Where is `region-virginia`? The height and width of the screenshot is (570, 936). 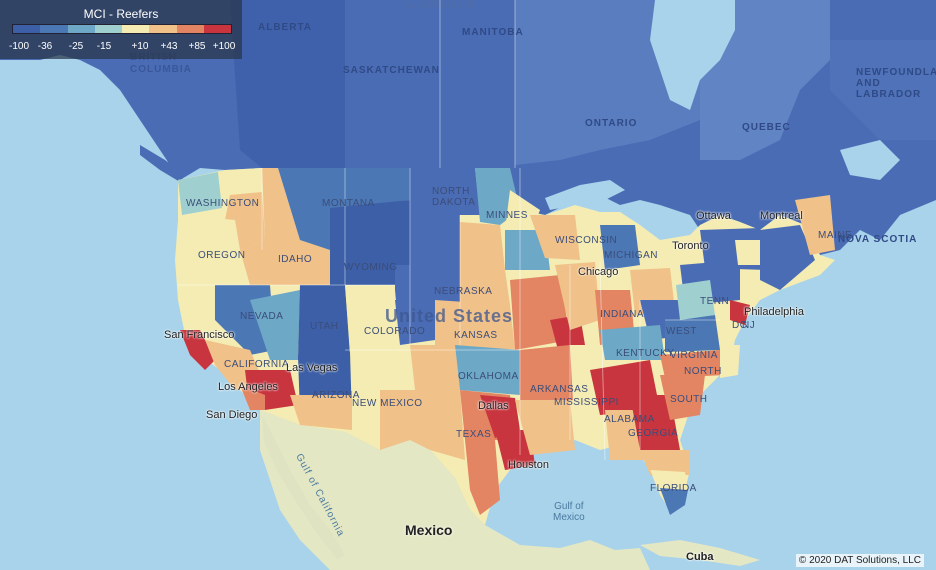
region-virginia is located at coordinates (692, 333).